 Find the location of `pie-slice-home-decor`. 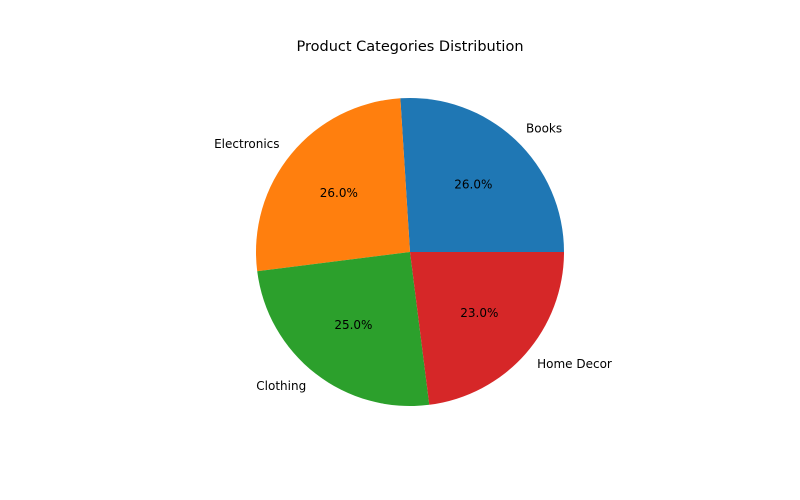

pie-slice-home-decor is located at coordinates (487, 328).